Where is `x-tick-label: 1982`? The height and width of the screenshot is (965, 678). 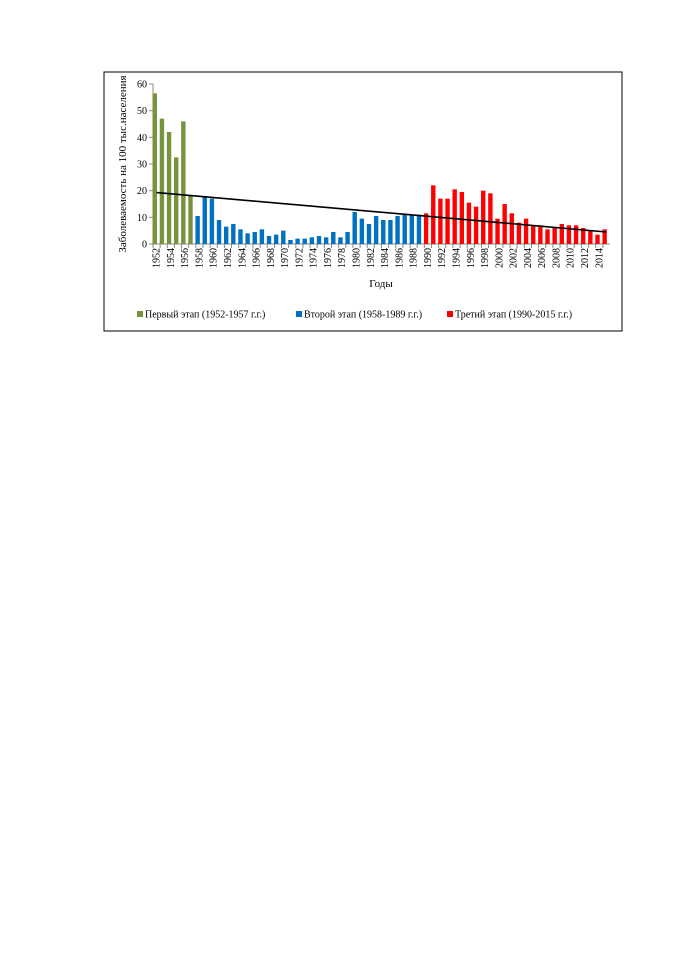
x-tick-label: 1982 is located at coordinates (371, 258).